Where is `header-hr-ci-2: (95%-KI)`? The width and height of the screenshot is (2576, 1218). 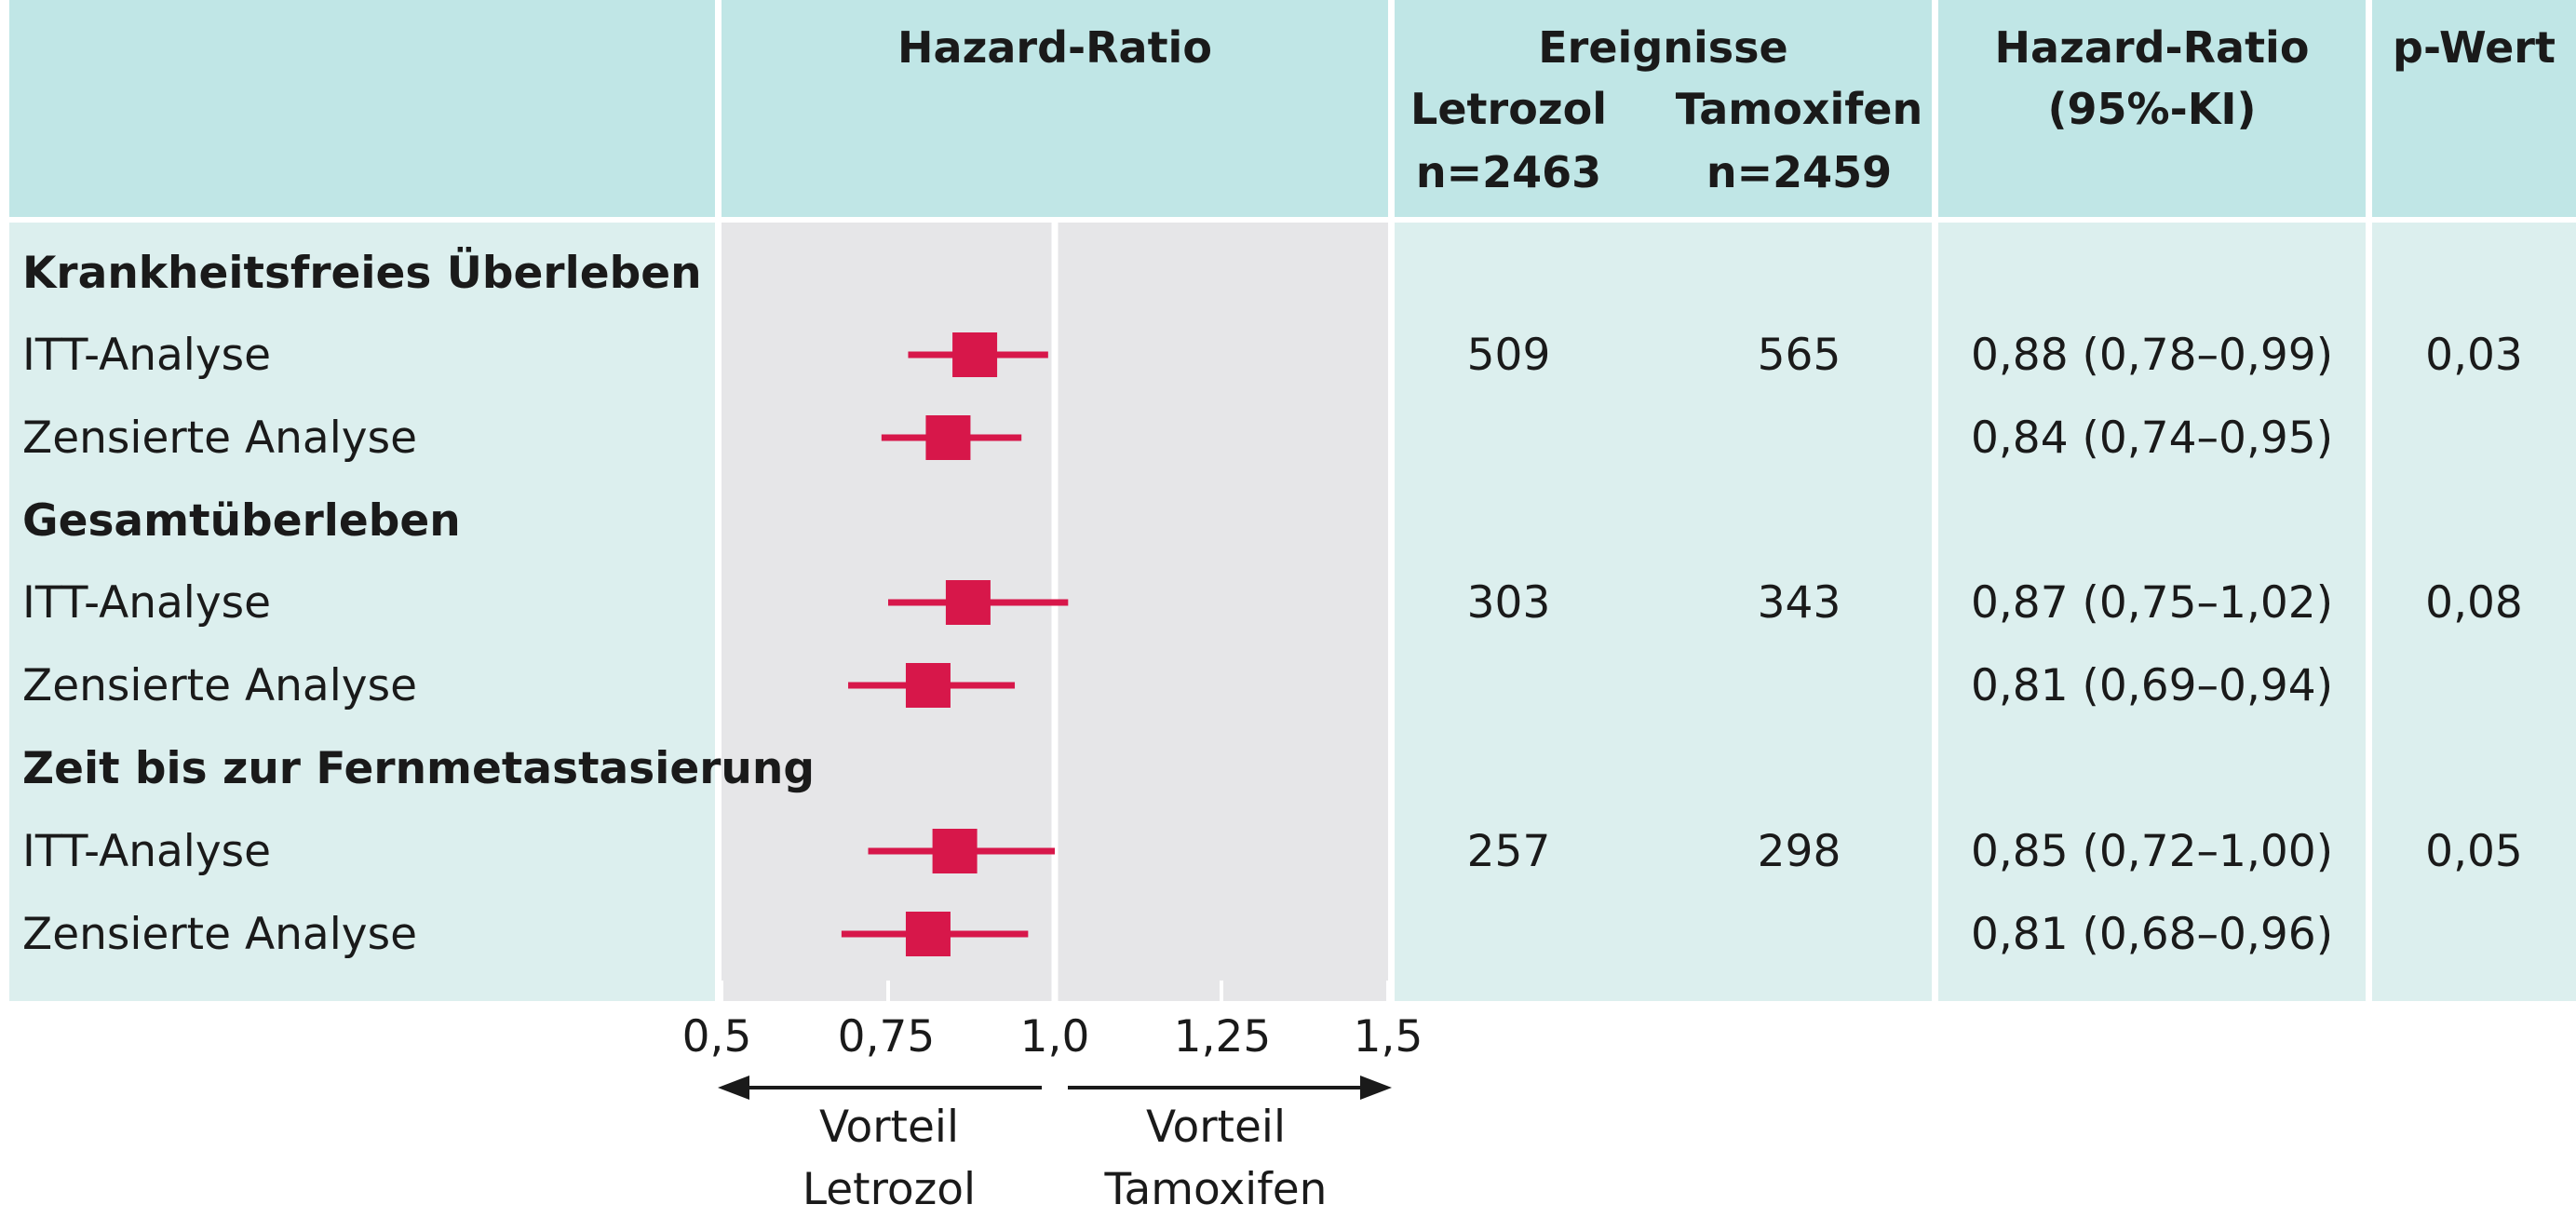
header-hr-ci-2: (95%-KI) is located at coordinates (2152, 109).